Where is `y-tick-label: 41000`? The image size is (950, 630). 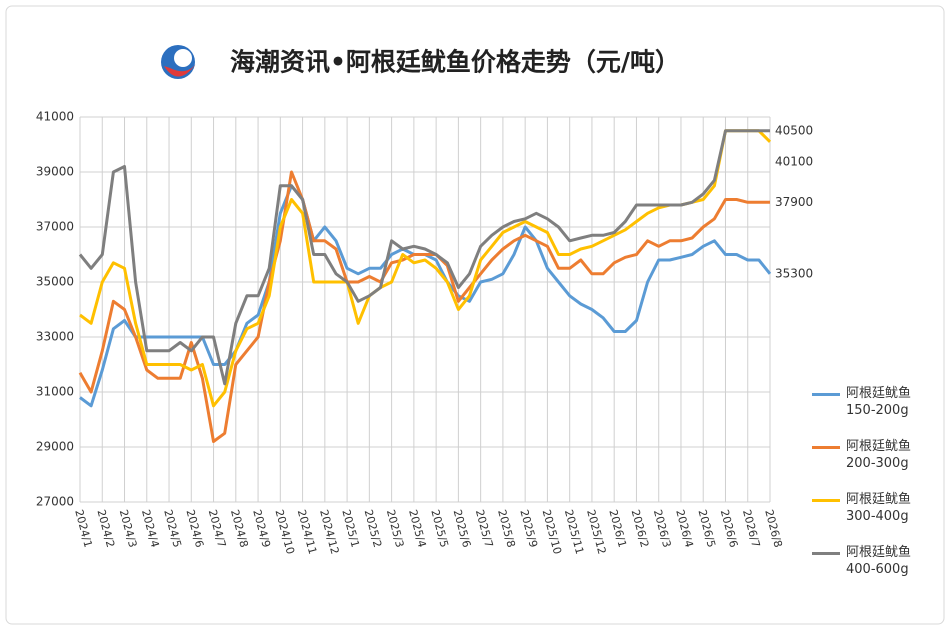
y-tick-label: 41000 is located at coordinates (55, 117).